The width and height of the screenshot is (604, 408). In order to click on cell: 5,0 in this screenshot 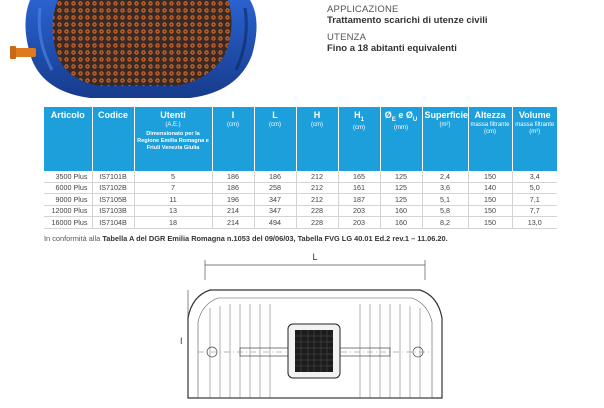, I will do `click(534, 188)`.